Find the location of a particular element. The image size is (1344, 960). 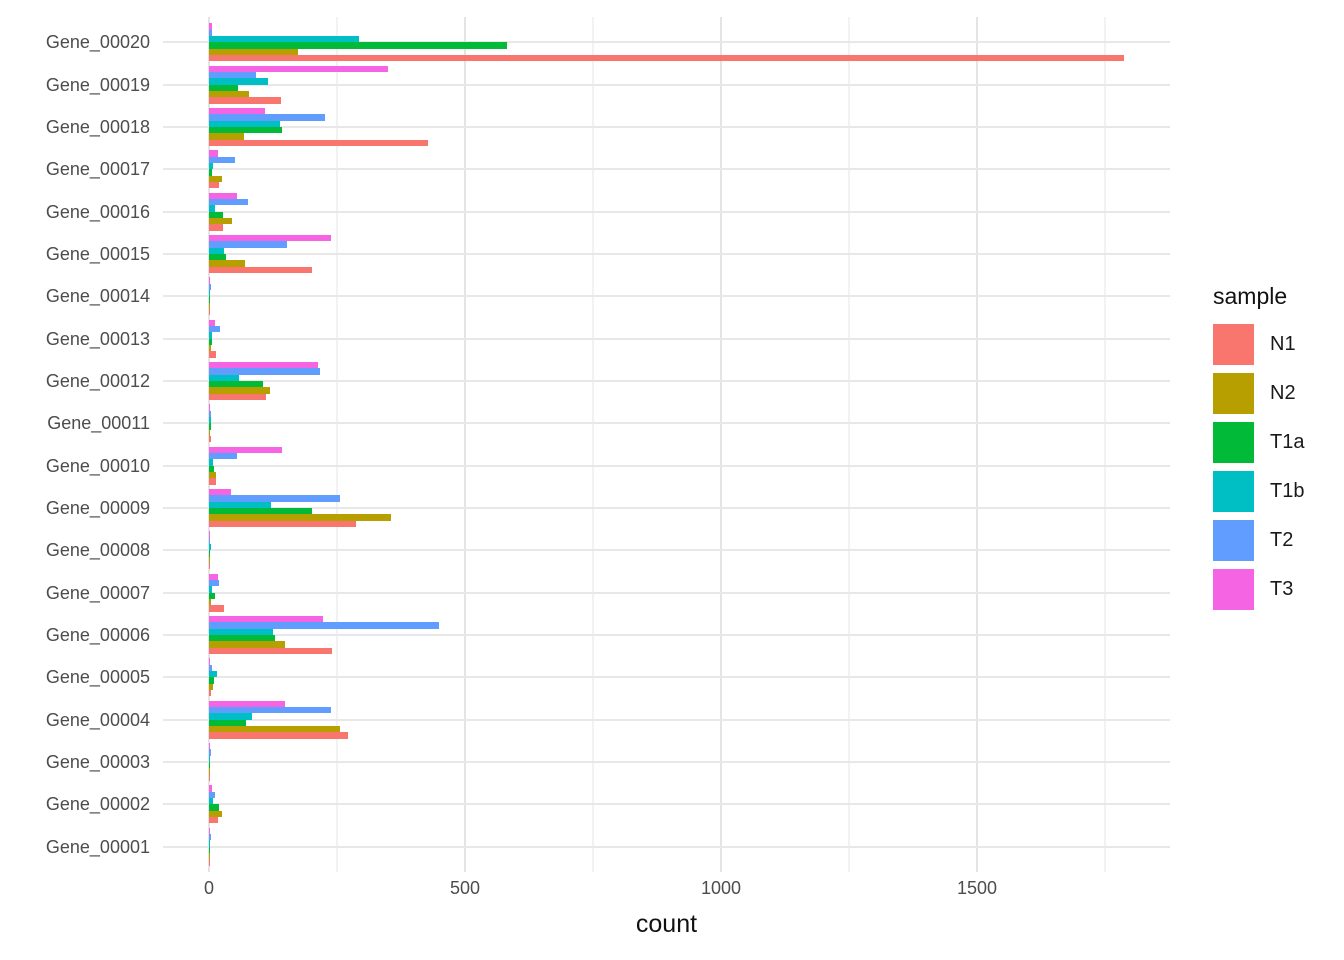

legend-label-n2: N2 is located at coordinates (1283, 393).